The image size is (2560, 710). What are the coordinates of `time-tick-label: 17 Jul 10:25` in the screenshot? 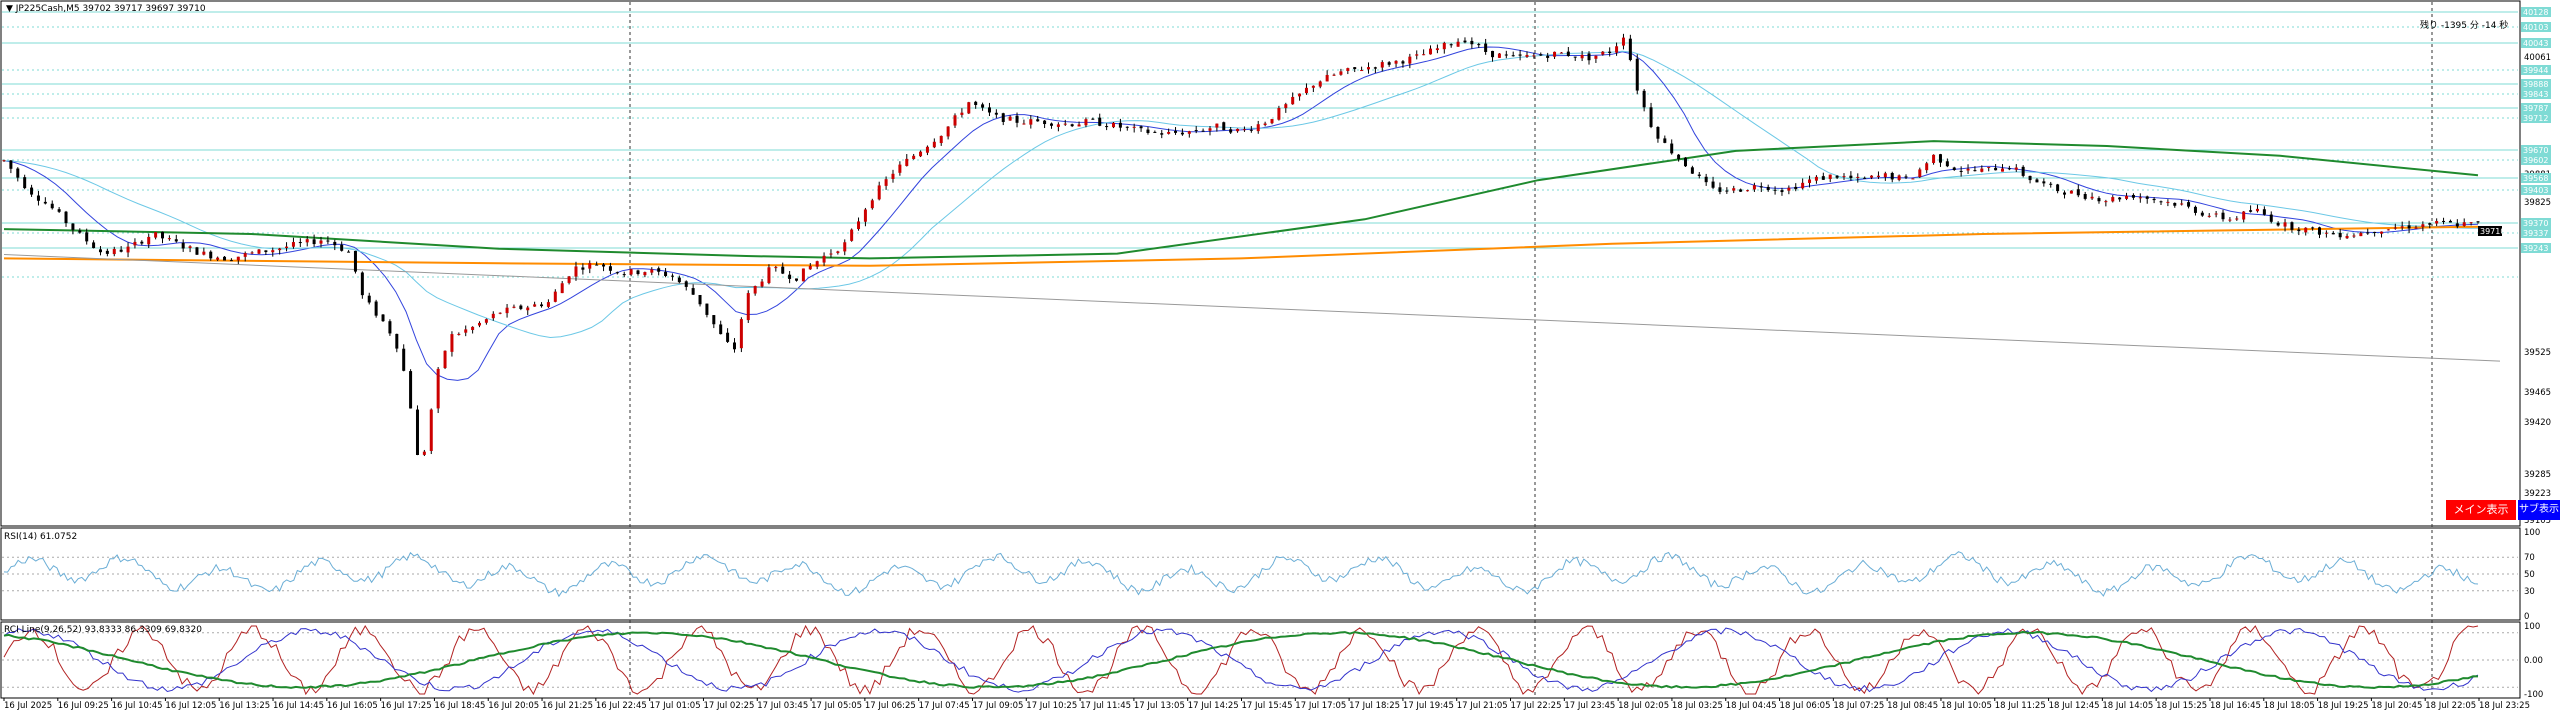 It's located at (1051, 705).